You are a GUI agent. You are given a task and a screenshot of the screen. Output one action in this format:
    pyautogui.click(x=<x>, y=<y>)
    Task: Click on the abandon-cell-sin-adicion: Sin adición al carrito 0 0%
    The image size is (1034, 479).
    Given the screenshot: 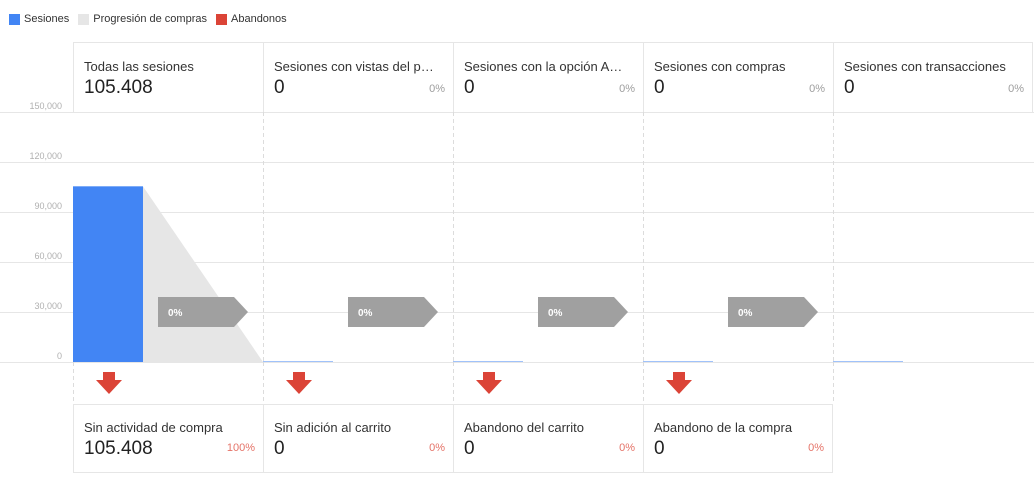 What is the action you would take?
    pyautogui.click(x=358, y=438)
    